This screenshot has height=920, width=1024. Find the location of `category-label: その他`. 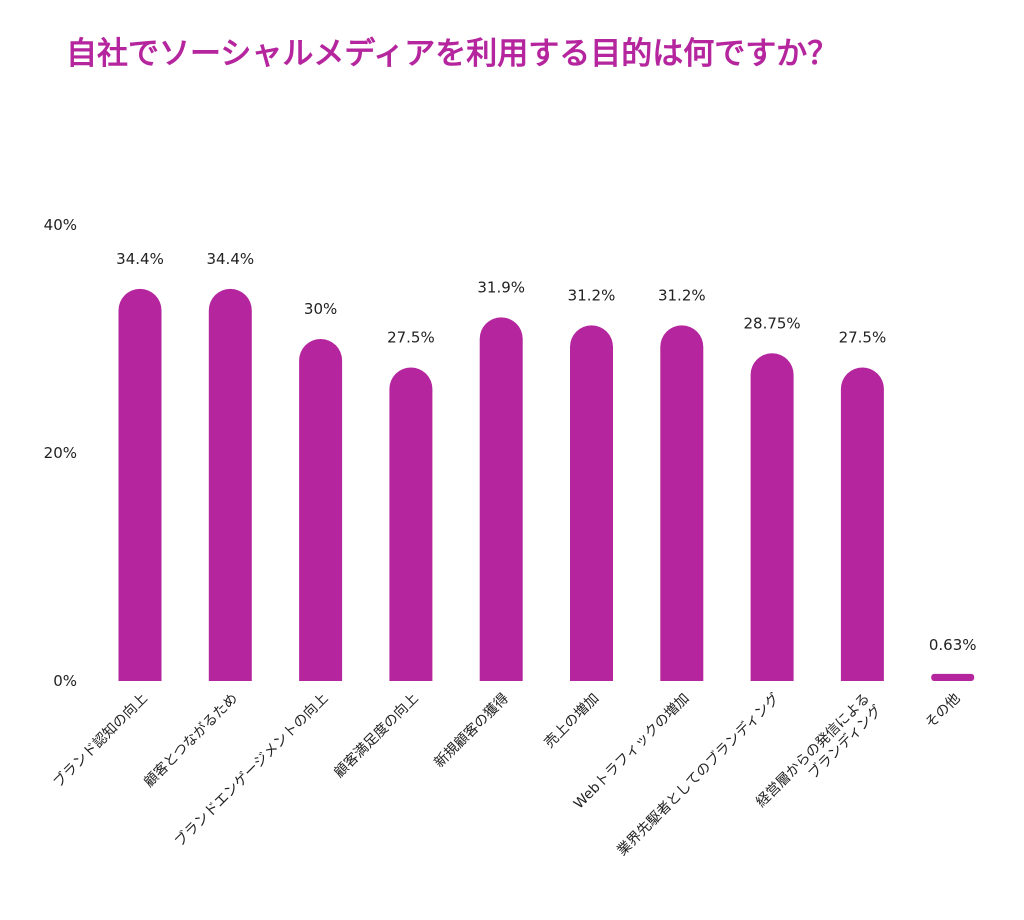

category-label: その他 is located at coordinates (943, 711).